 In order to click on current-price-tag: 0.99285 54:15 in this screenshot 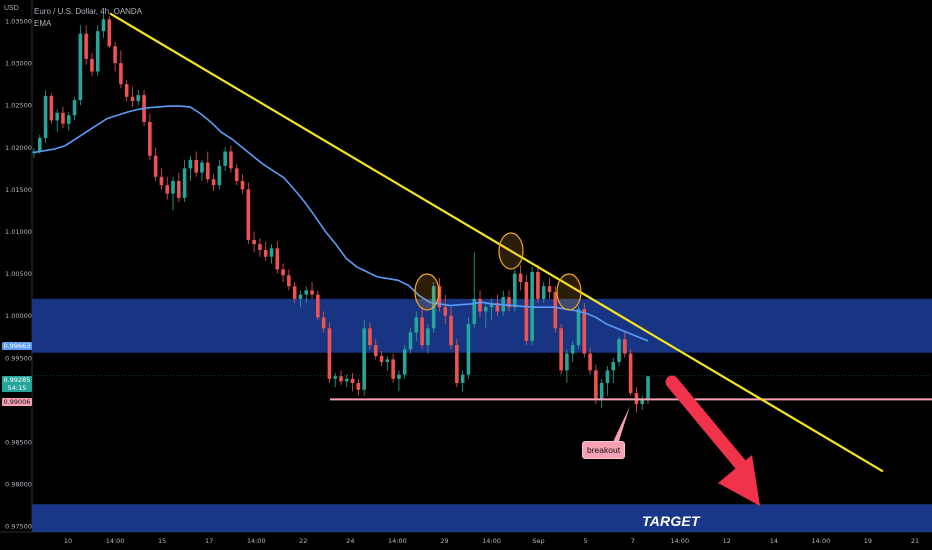, I will do `click(17, 384)`.